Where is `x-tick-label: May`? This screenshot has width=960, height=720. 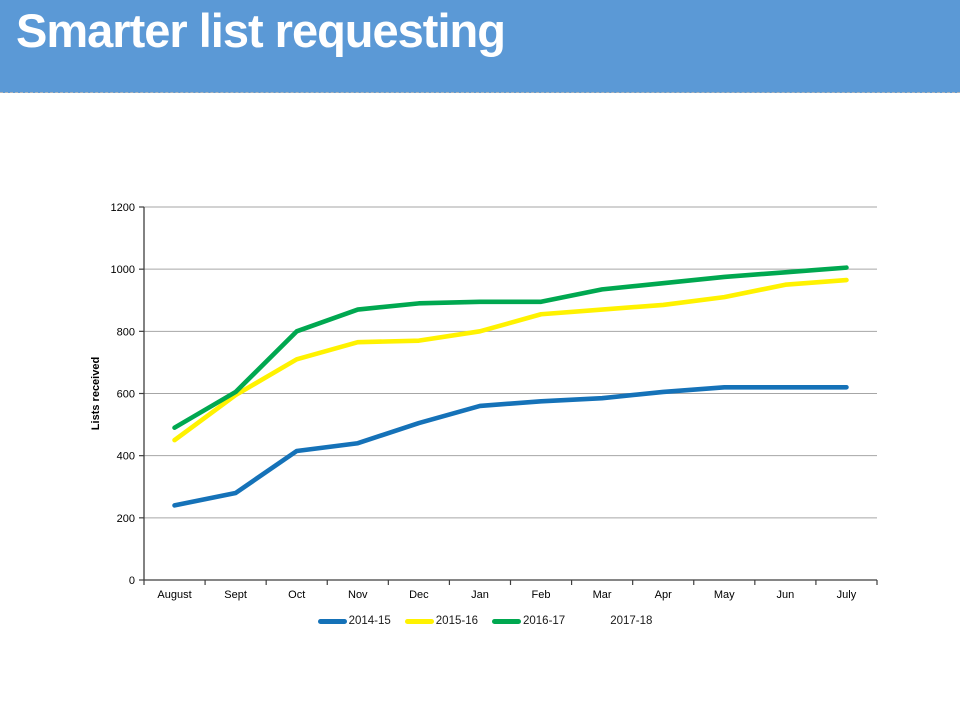 x-tick-label: May is located at coordinates (724, 595).